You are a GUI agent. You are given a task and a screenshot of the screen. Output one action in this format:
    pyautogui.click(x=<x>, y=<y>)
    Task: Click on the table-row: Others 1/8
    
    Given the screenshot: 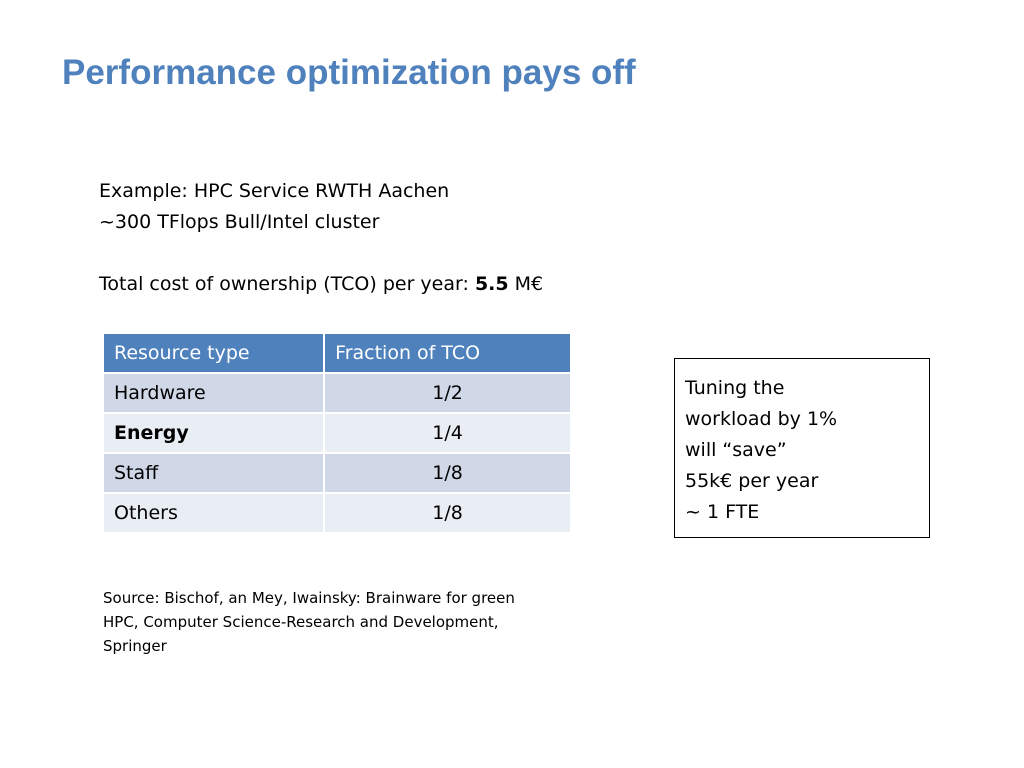 What is the action you would take?
    pyautogui.click(x=336, y=513)
    